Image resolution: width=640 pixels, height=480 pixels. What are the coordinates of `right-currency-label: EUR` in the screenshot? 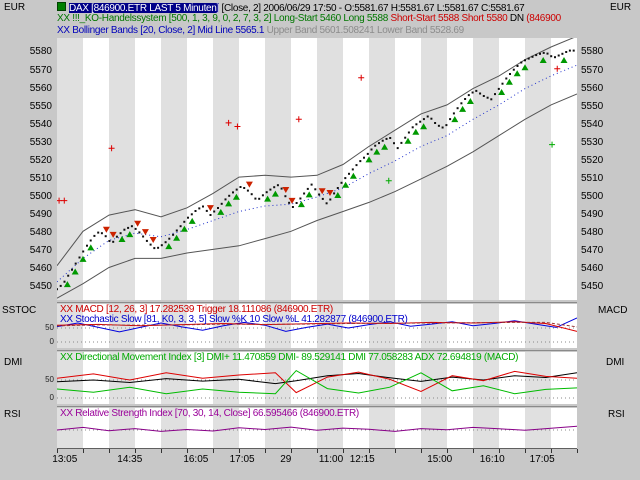 It's located at (621, 7).